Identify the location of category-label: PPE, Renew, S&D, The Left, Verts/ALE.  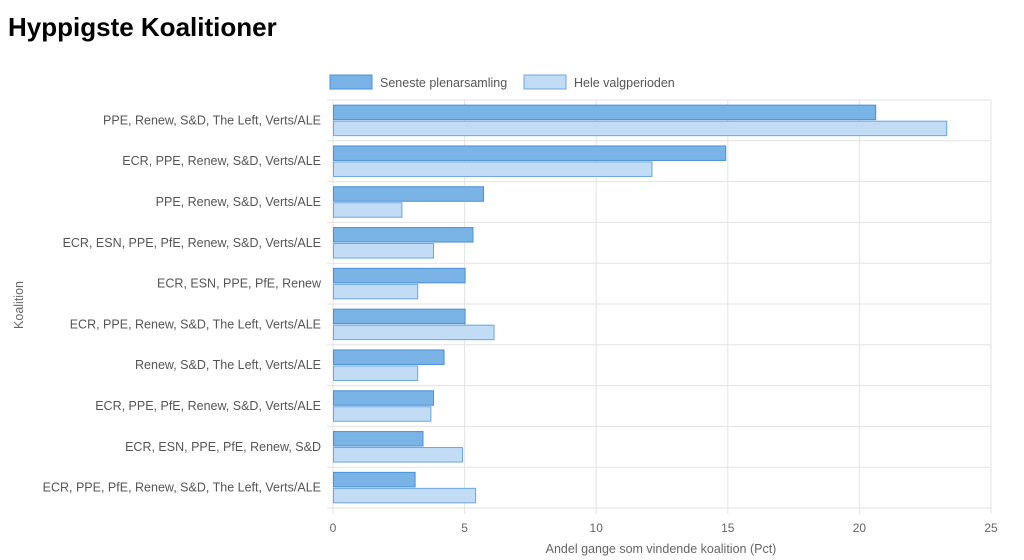
(212, 120).